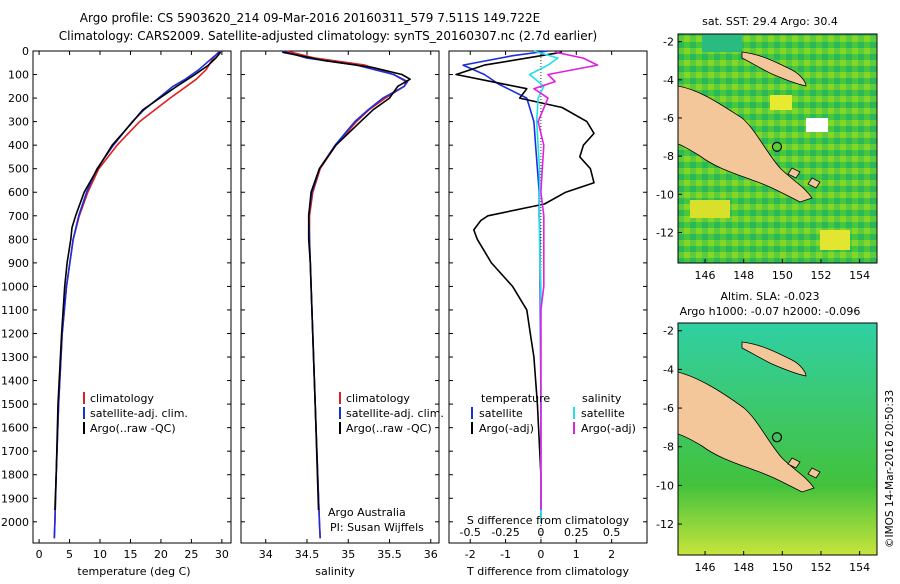 Image resolution: width=900 pixels, height=584 pixels. I want to click on x-tick-label: -2, so click(470, 554).